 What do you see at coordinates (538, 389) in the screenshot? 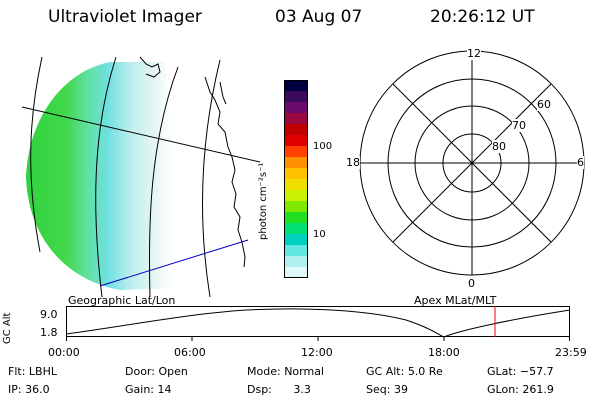
I see `glon-value: 261.9` at bounding box center [538, 389].